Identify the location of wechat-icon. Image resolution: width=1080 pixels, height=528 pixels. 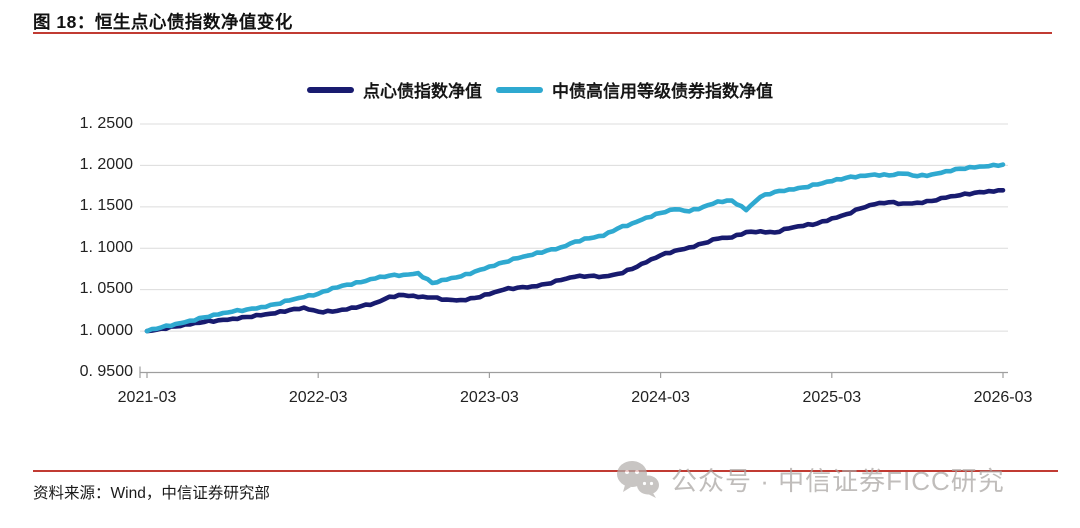
(638, 479).